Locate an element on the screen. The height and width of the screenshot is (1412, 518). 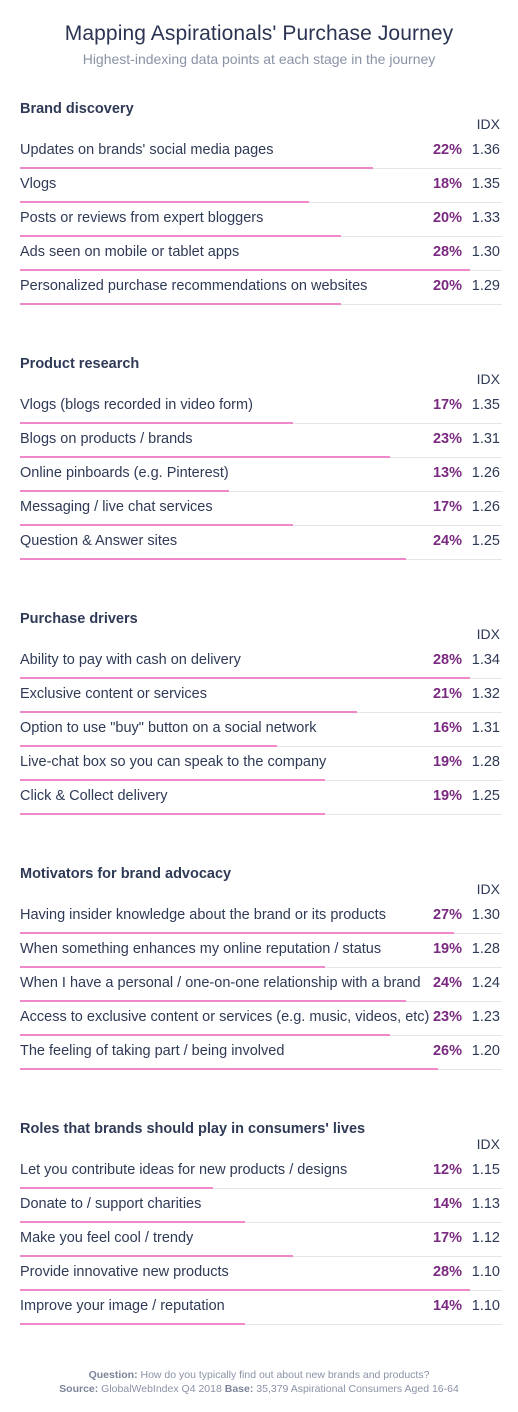
row-percentage: 18% is located at coordinates (447, 184).